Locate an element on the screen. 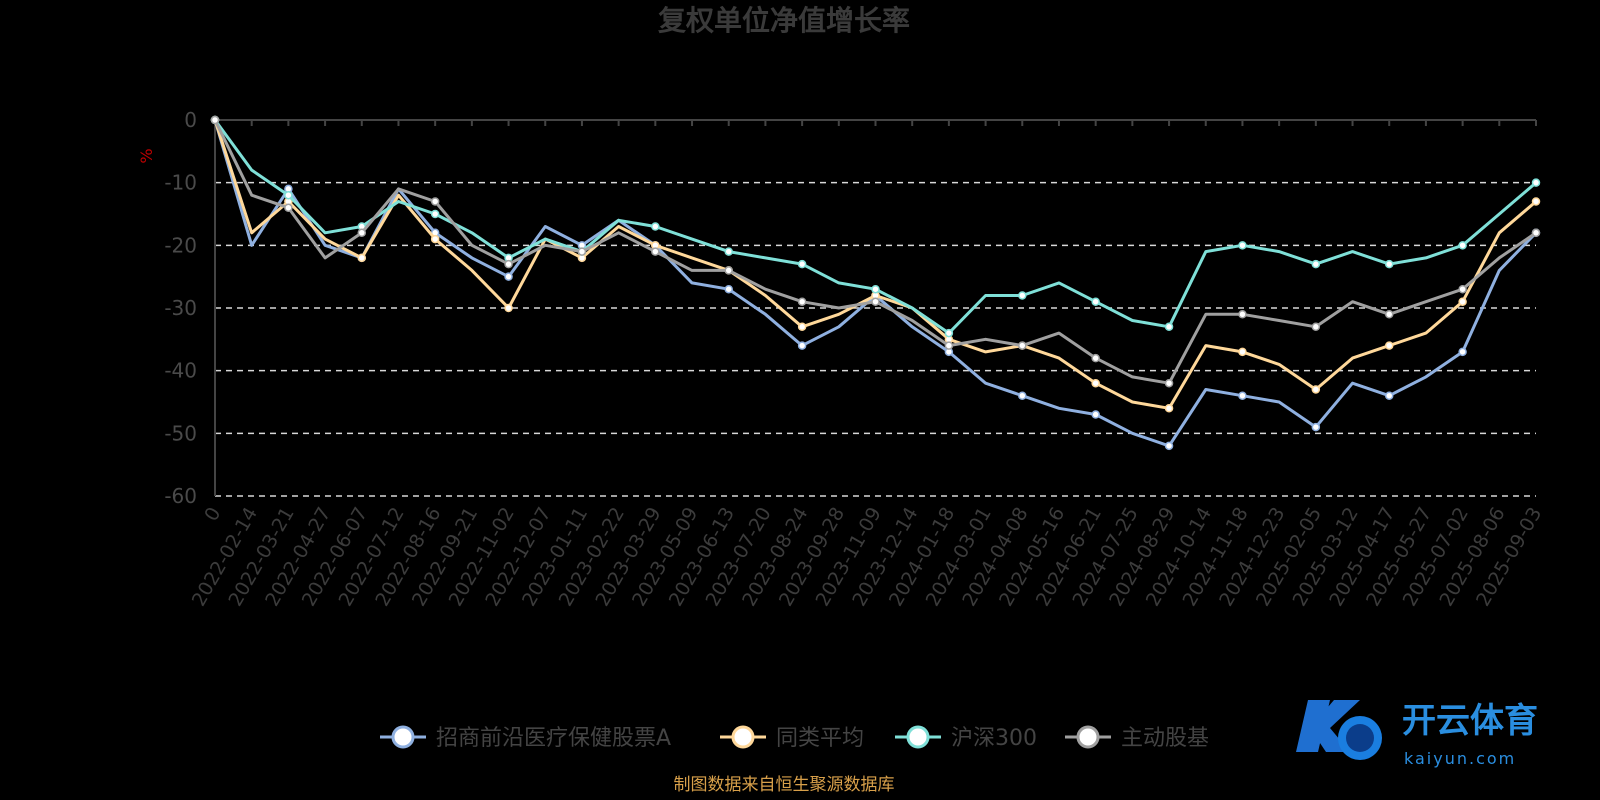 The width and height of the screenshot is (1600, 800). logo-text: 开云体育 is located at coordinates (1470, 721).